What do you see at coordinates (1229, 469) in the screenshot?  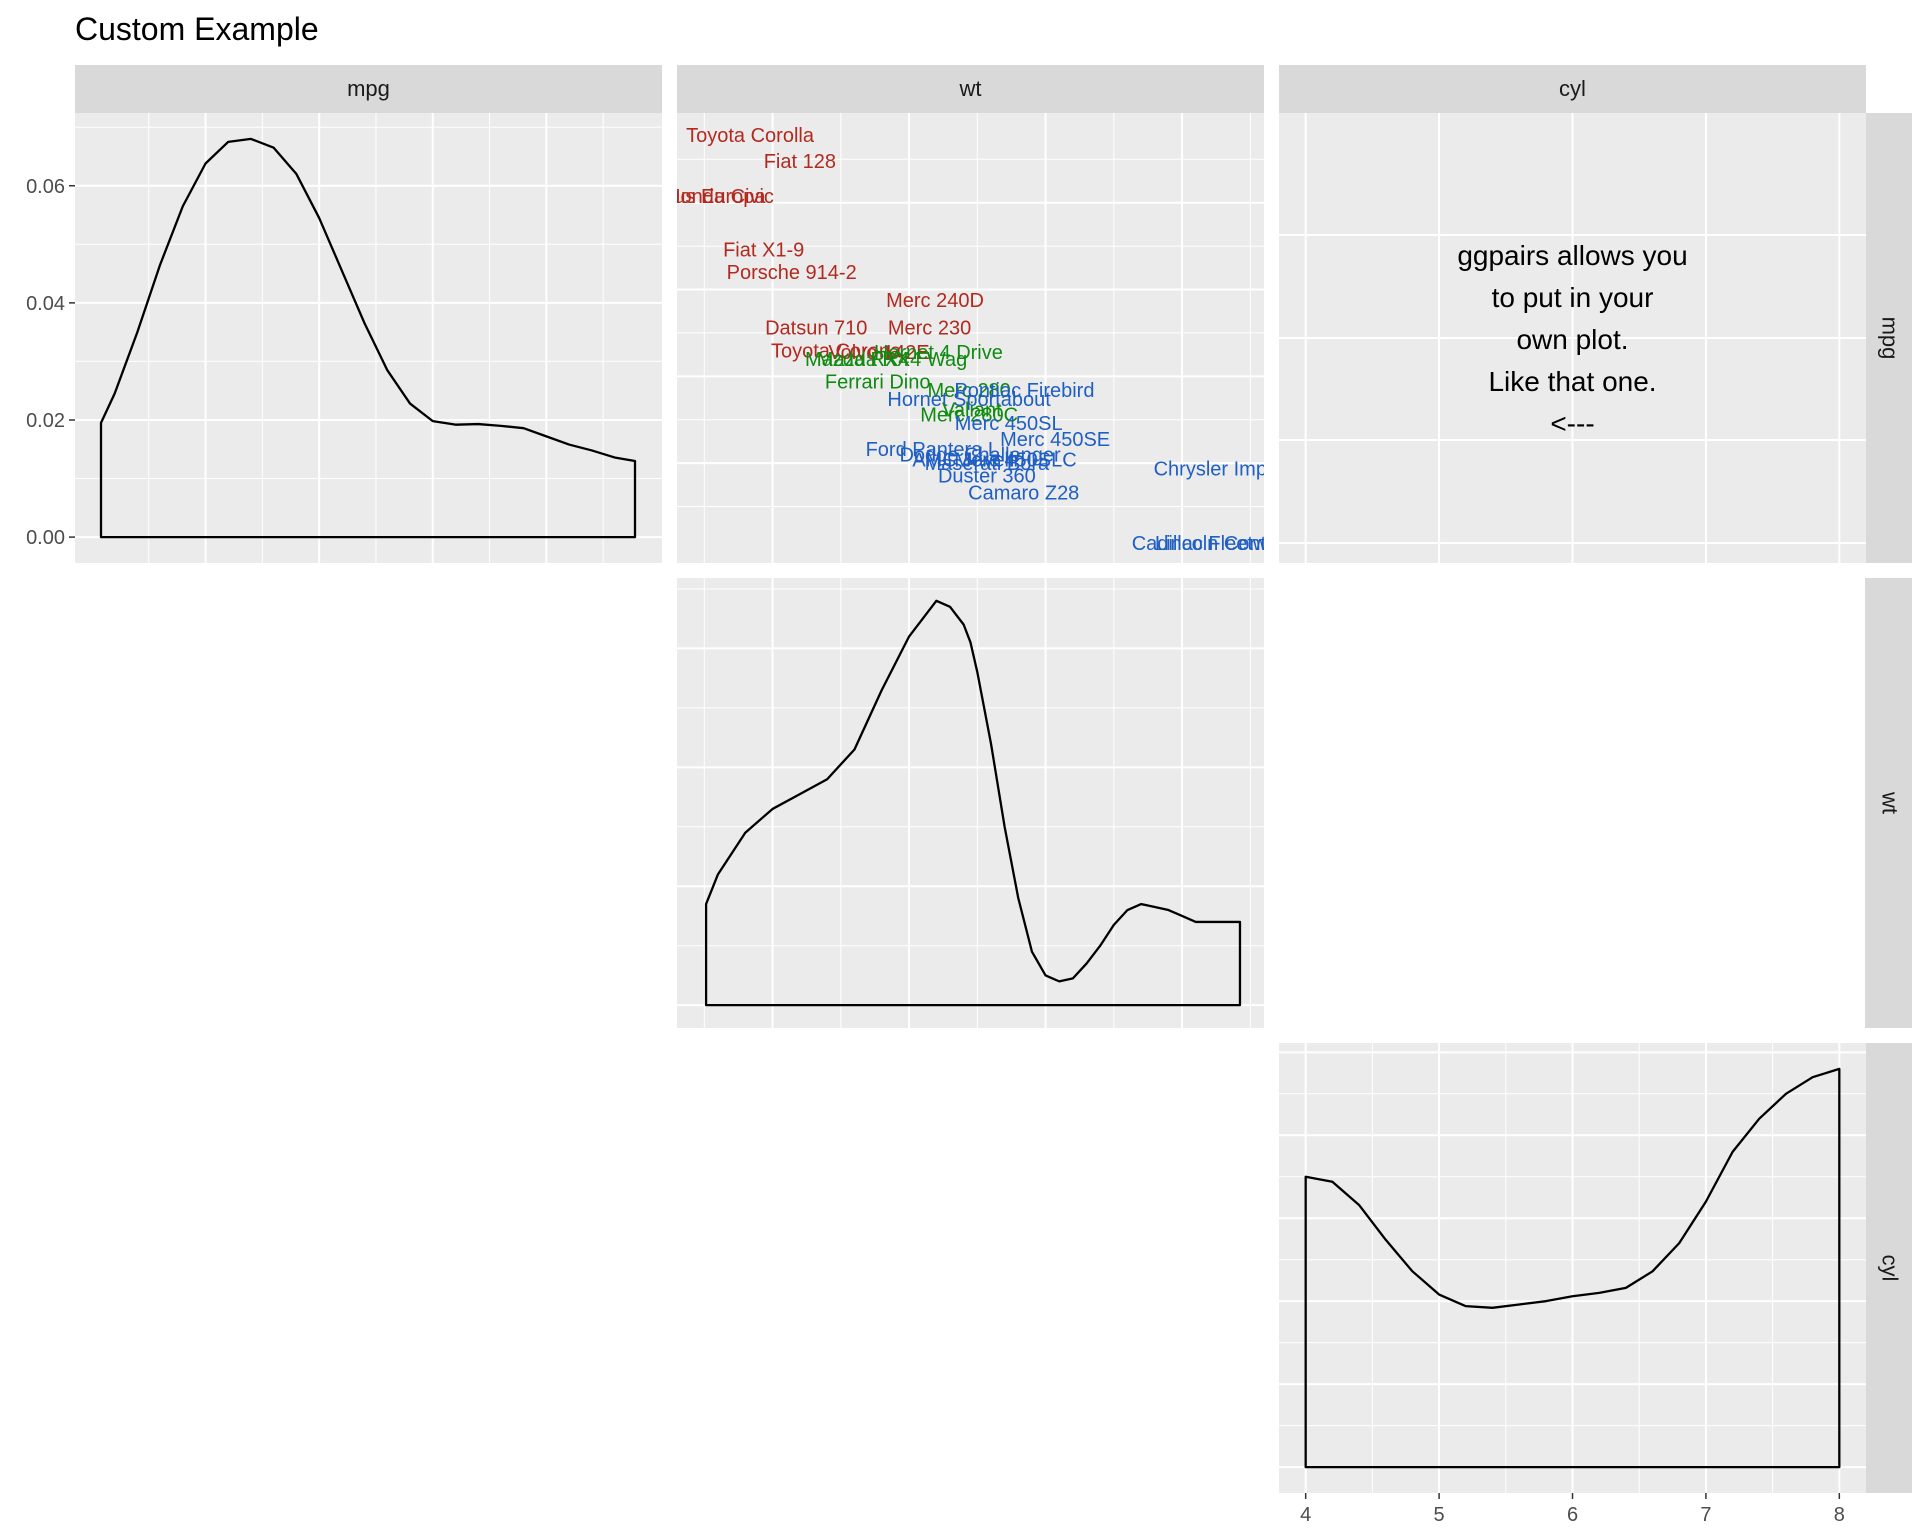 I see `car-label: Chrysler Imperial` at bounding box center [1229, 469].